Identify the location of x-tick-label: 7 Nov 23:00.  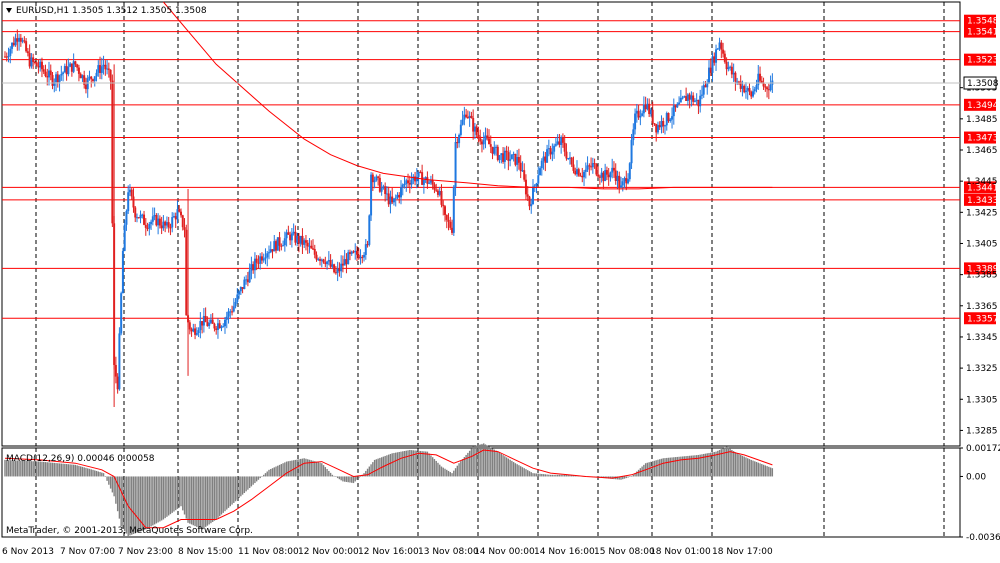
(145, 552).